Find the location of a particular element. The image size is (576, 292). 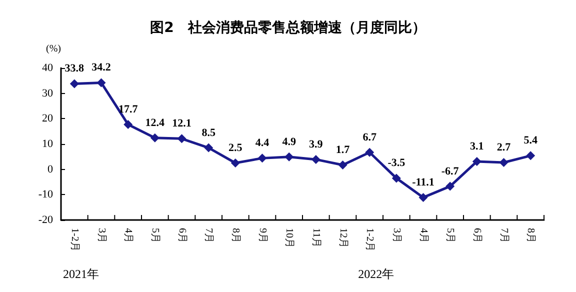

y-axis-title: (%) is located at coordinates (53, 49).